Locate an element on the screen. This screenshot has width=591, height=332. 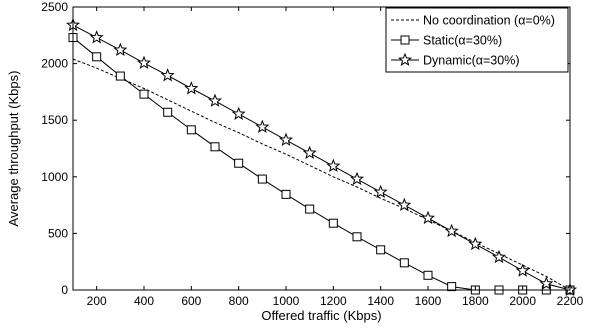
x-tick-label: 600 is located at coordinates (191, 301).